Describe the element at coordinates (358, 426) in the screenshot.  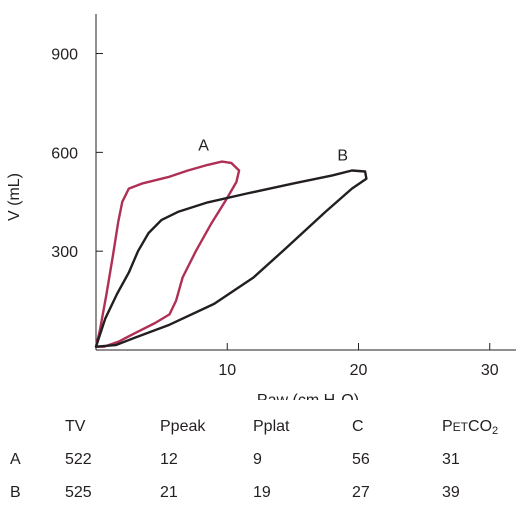
I see `table-header-c: C` at that location.